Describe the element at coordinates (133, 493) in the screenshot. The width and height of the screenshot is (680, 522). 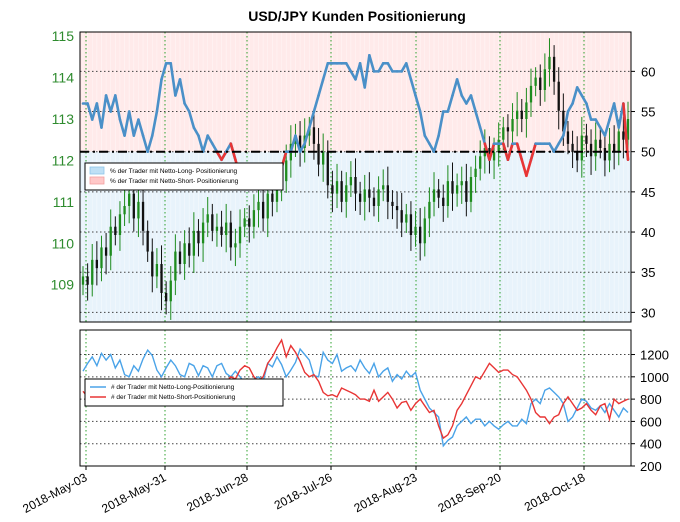
I see `x-tick-label: 2018-May-31` at that location.